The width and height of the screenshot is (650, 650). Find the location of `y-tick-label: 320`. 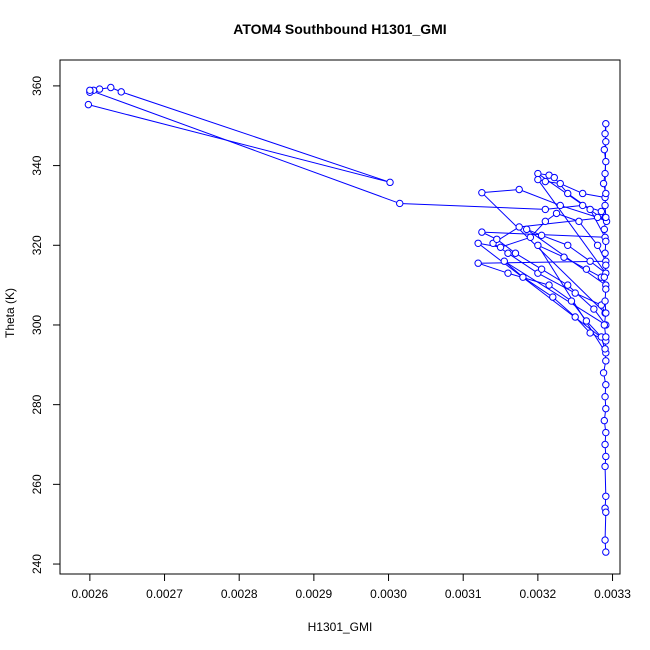

y-tick-label: 320 is located at coordinates (37, 245).